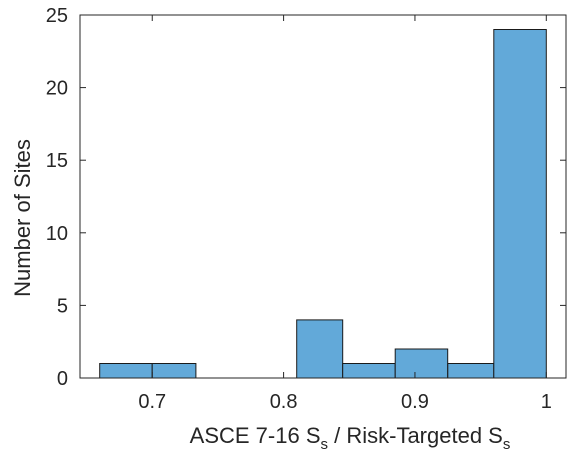  Describe the element at coordinates (57, 234) in the screenshot. I see `y-tick-label: 10` at that location.